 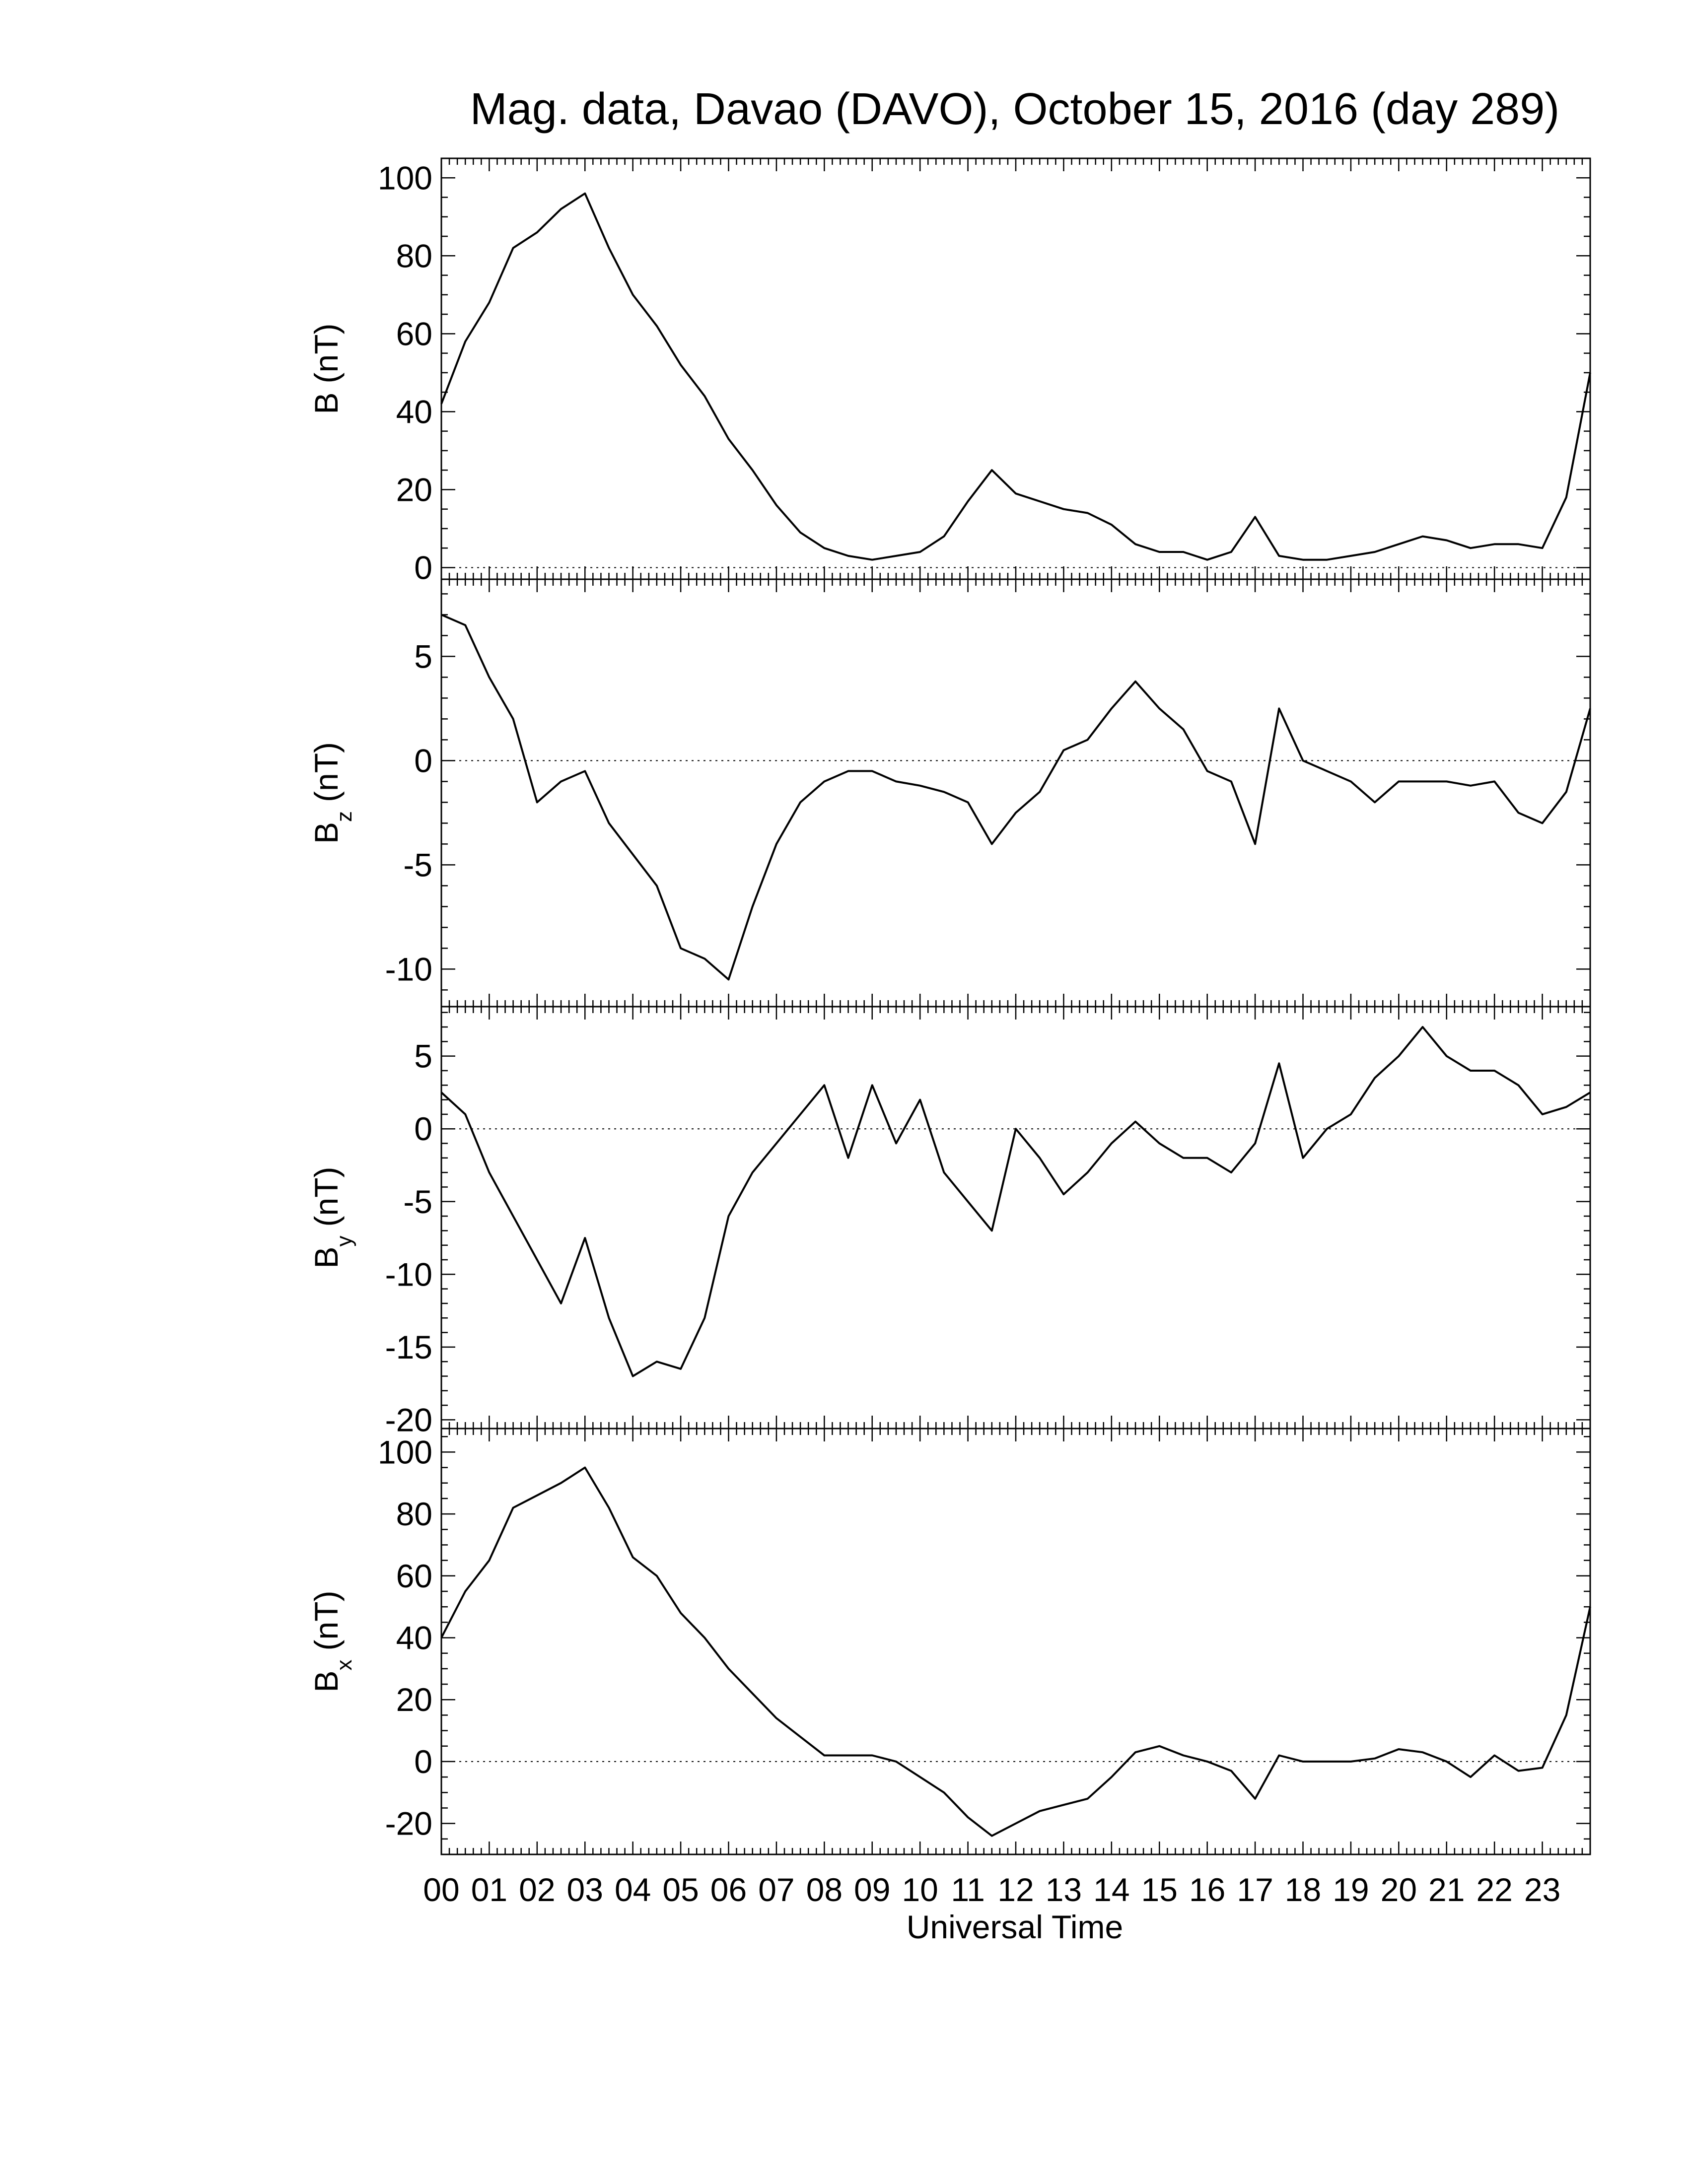 I want to click on x-tick-label: 01, so click(x=489, y=1889).